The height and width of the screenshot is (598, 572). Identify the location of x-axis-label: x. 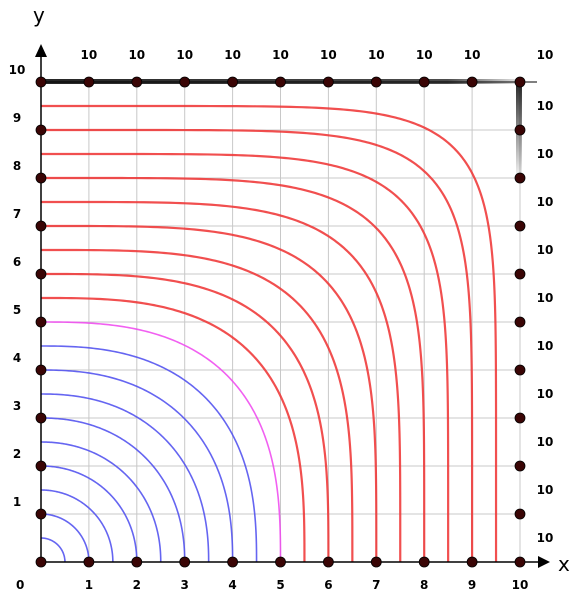
(564, 564).